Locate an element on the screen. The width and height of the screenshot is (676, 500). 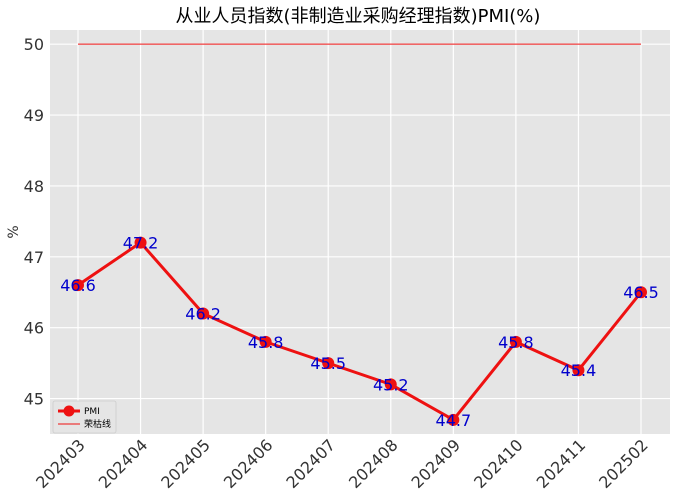
data-label: 46.5 is located at coordinates (641, 292).